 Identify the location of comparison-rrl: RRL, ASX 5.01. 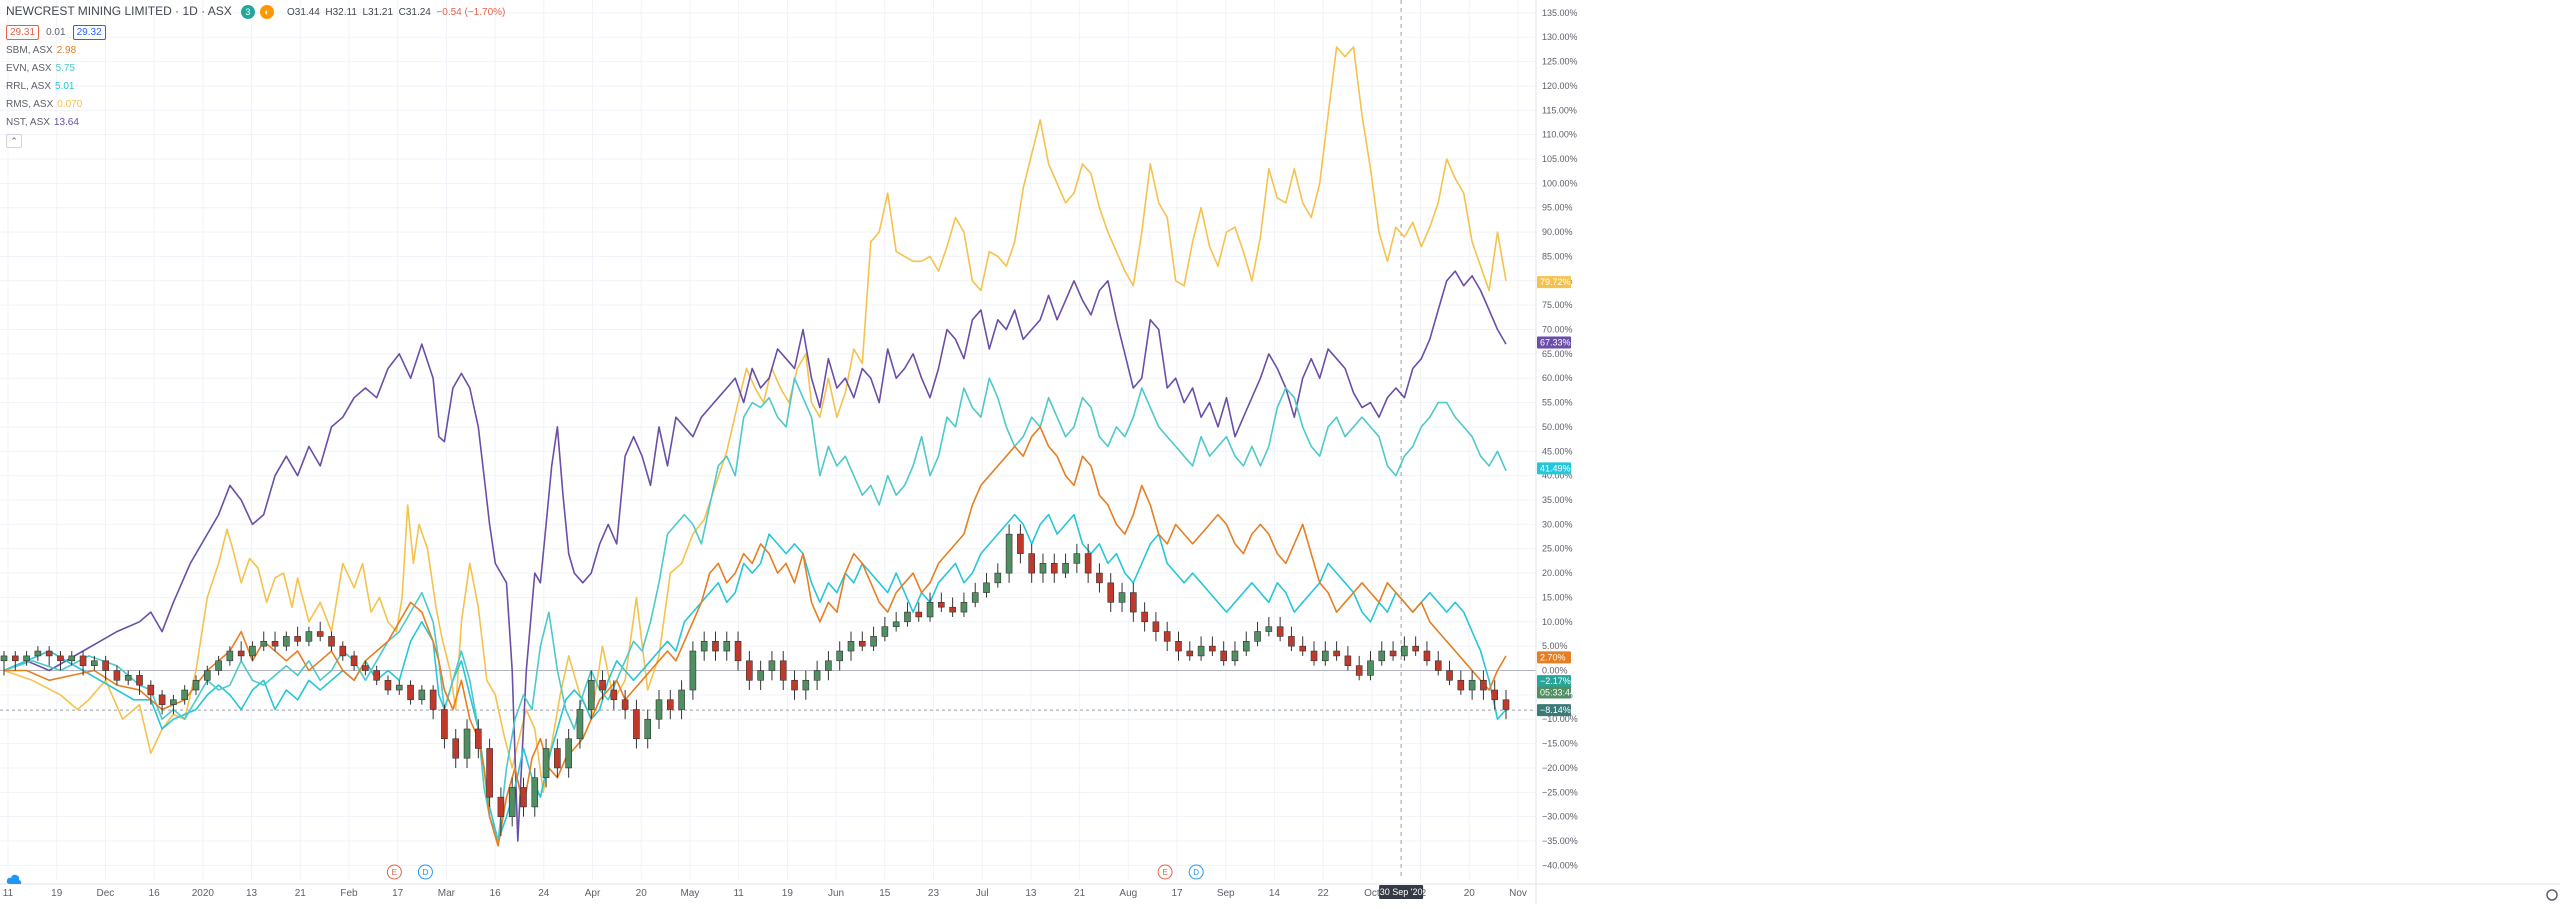
(255, 87).